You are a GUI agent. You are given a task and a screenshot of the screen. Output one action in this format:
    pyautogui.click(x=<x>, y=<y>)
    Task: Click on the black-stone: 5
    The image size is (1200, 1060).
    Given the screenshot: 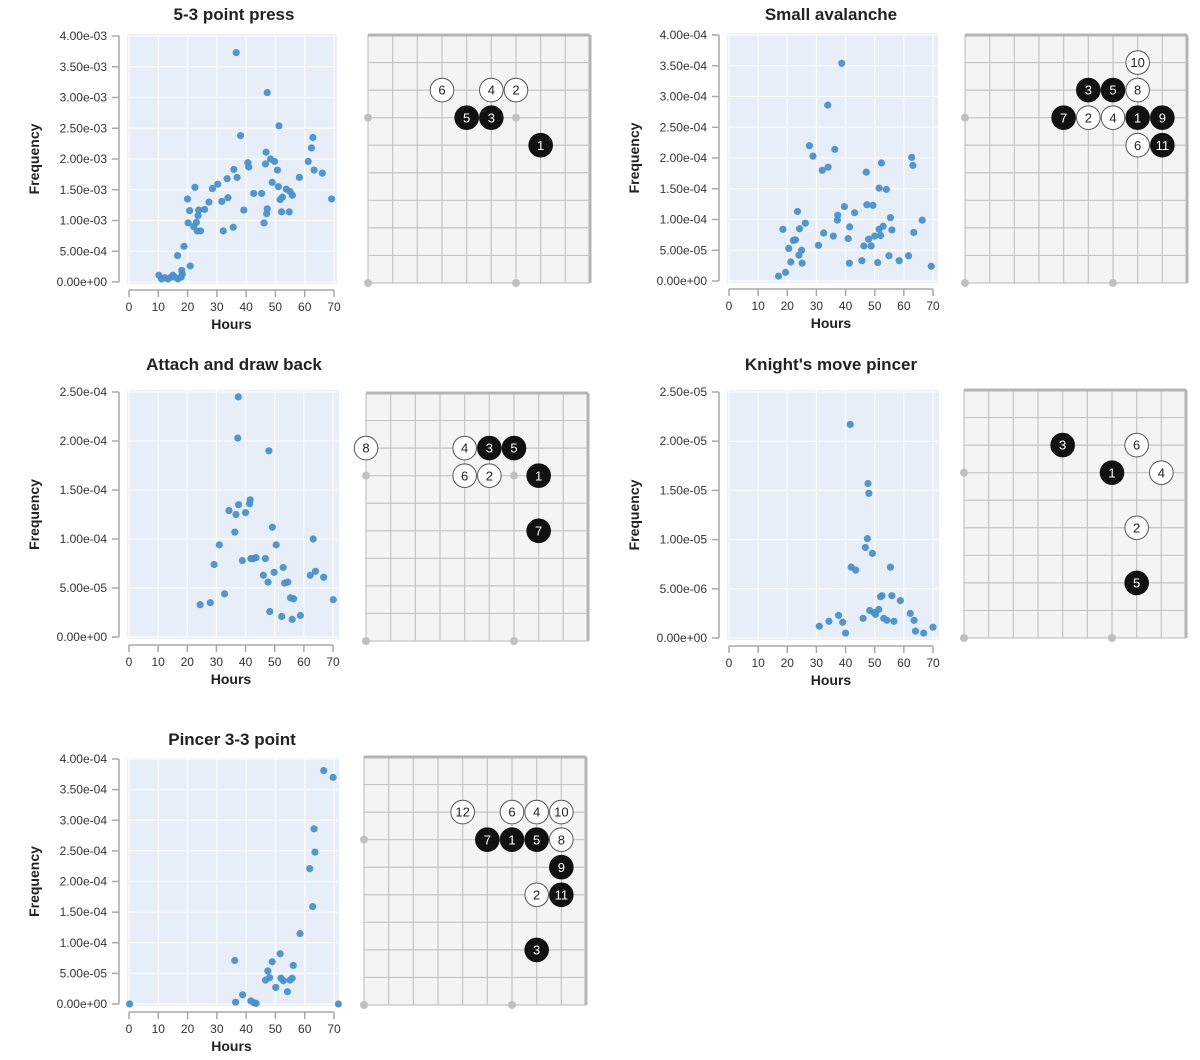 What is the action you would take?
    pyautogui.click(x=514, y=448)
    